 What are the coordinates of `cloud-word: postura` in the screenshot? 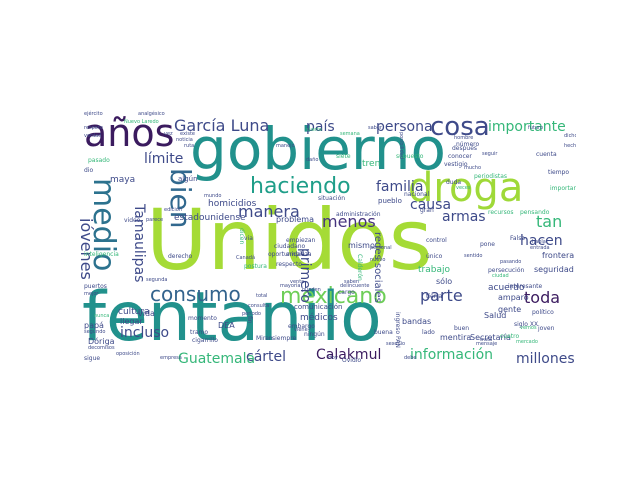 It's located at (255, 266).